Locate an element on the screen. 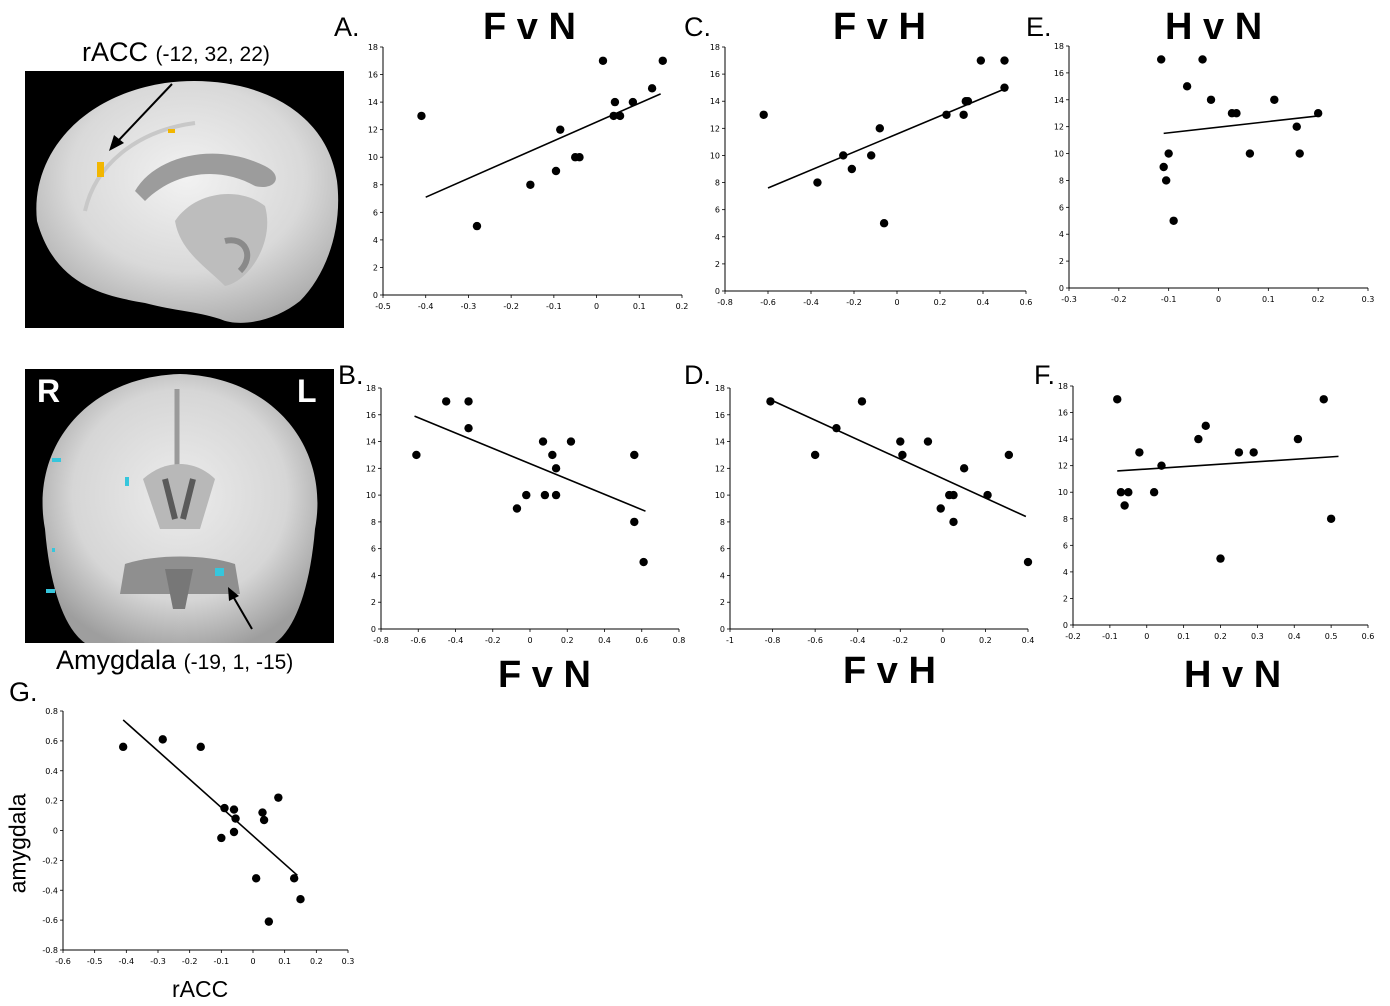  amygdala-cluster-main is located at coordinates (219, 572).